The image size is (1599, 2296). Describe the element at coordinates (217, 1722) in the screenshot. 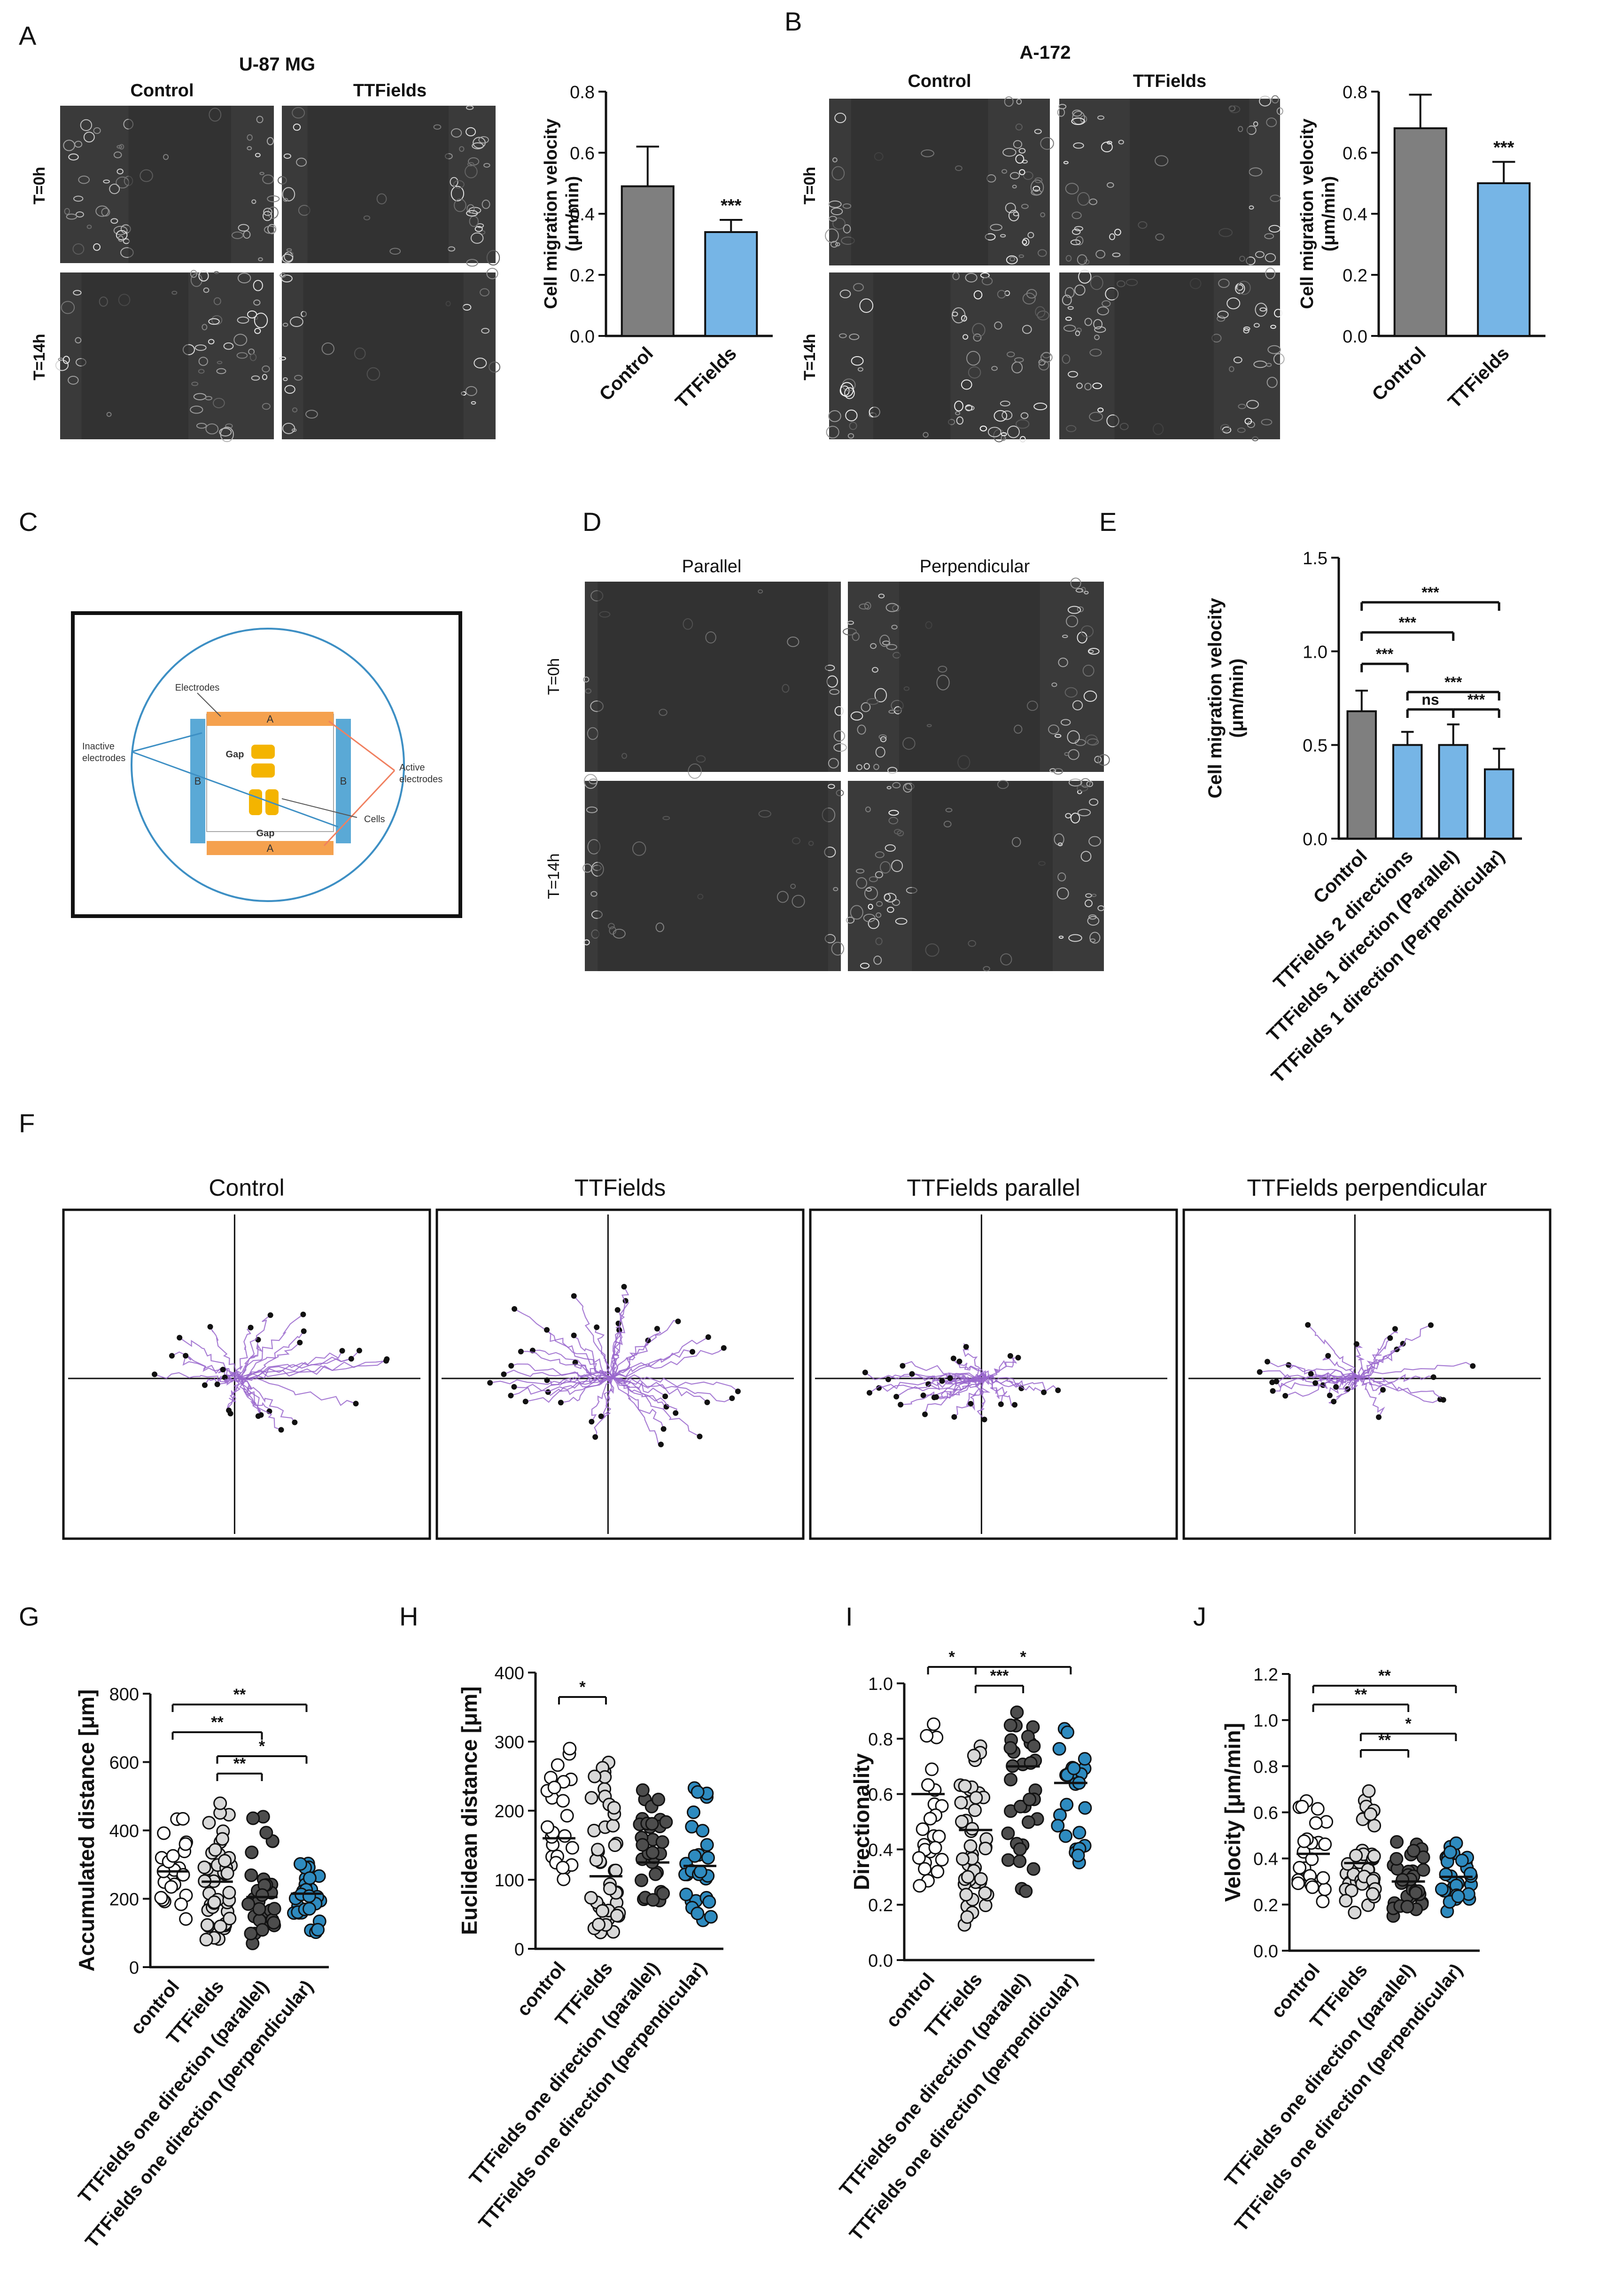

I see `bracket-label-0: **` at that location.